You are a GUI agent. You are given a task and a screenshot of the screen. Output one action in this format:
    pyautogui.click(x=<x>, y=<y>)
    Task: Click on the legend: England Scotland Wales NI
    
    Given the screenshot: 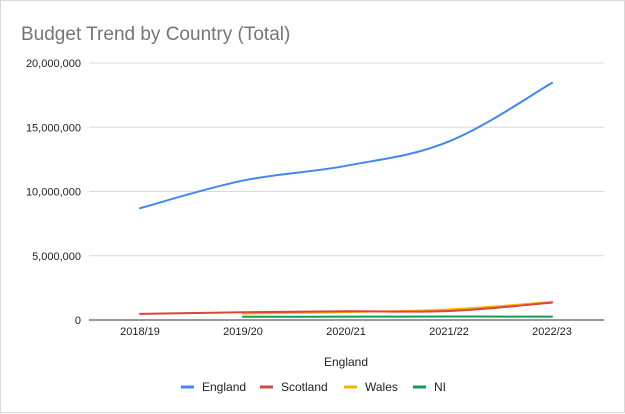 What is the action you would take?
    pyautogui.click(x=313, y=387)
    